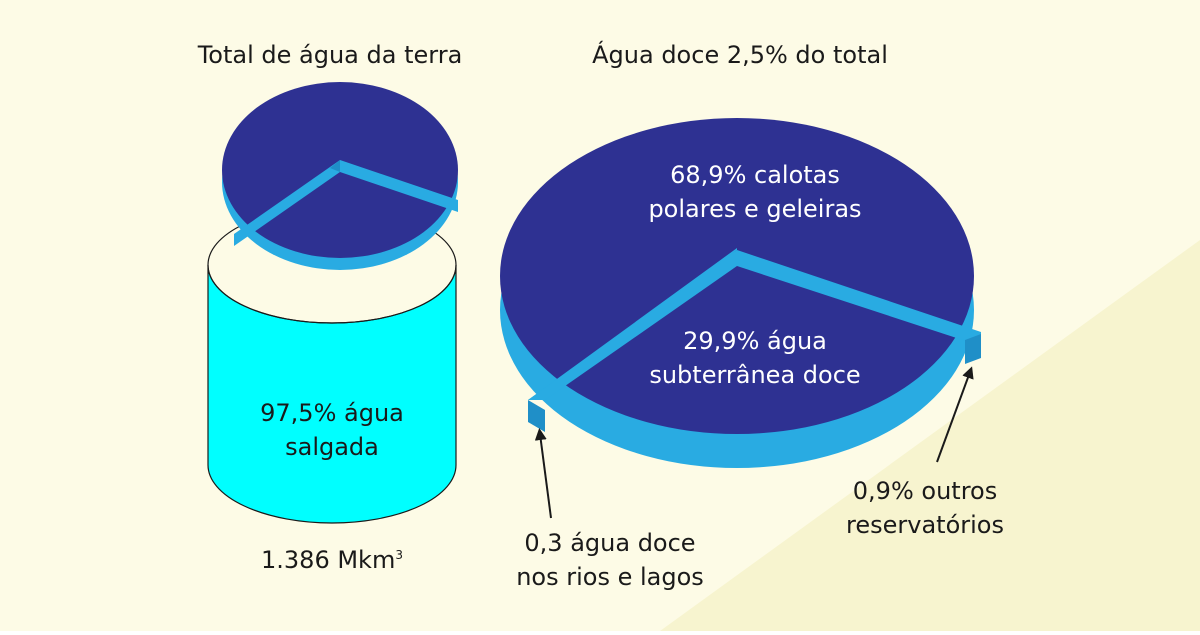  What do you see at coordinates (332, 430) in the screenshot?
I see `salt-water-label: 97,5% água salgada` at bounding box center [332, 430].